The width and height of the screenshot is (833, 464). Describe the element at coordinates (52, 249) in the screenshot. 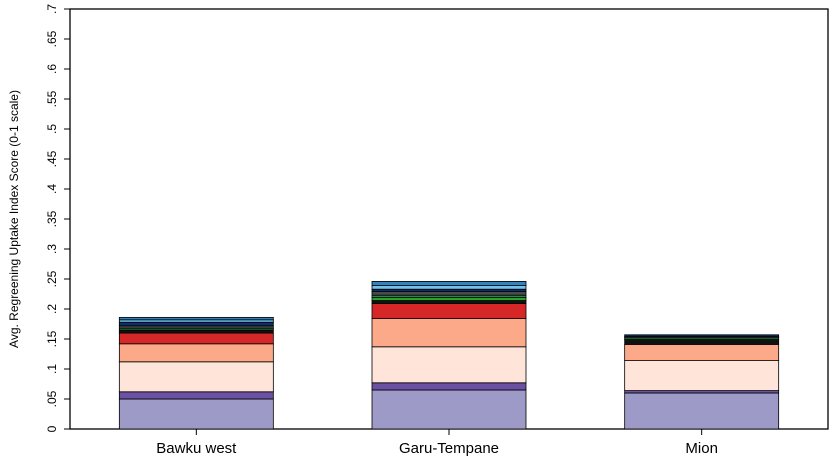

I see `y-tick-label: .3` at that location.